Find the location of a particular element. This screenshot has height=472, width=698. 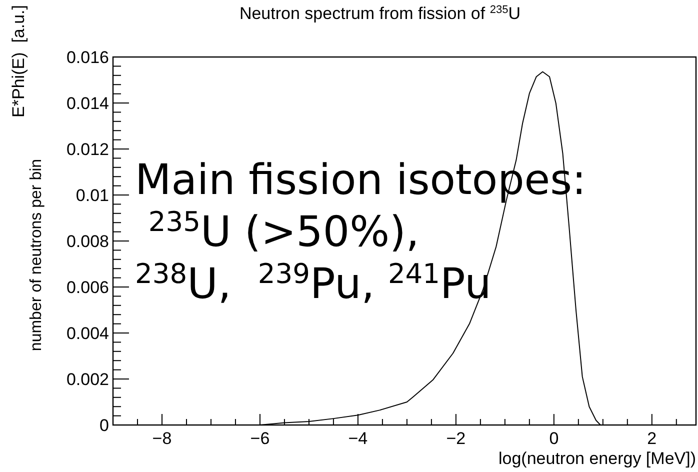

x-tick-label: −8 is located at coordinates (162, 438).